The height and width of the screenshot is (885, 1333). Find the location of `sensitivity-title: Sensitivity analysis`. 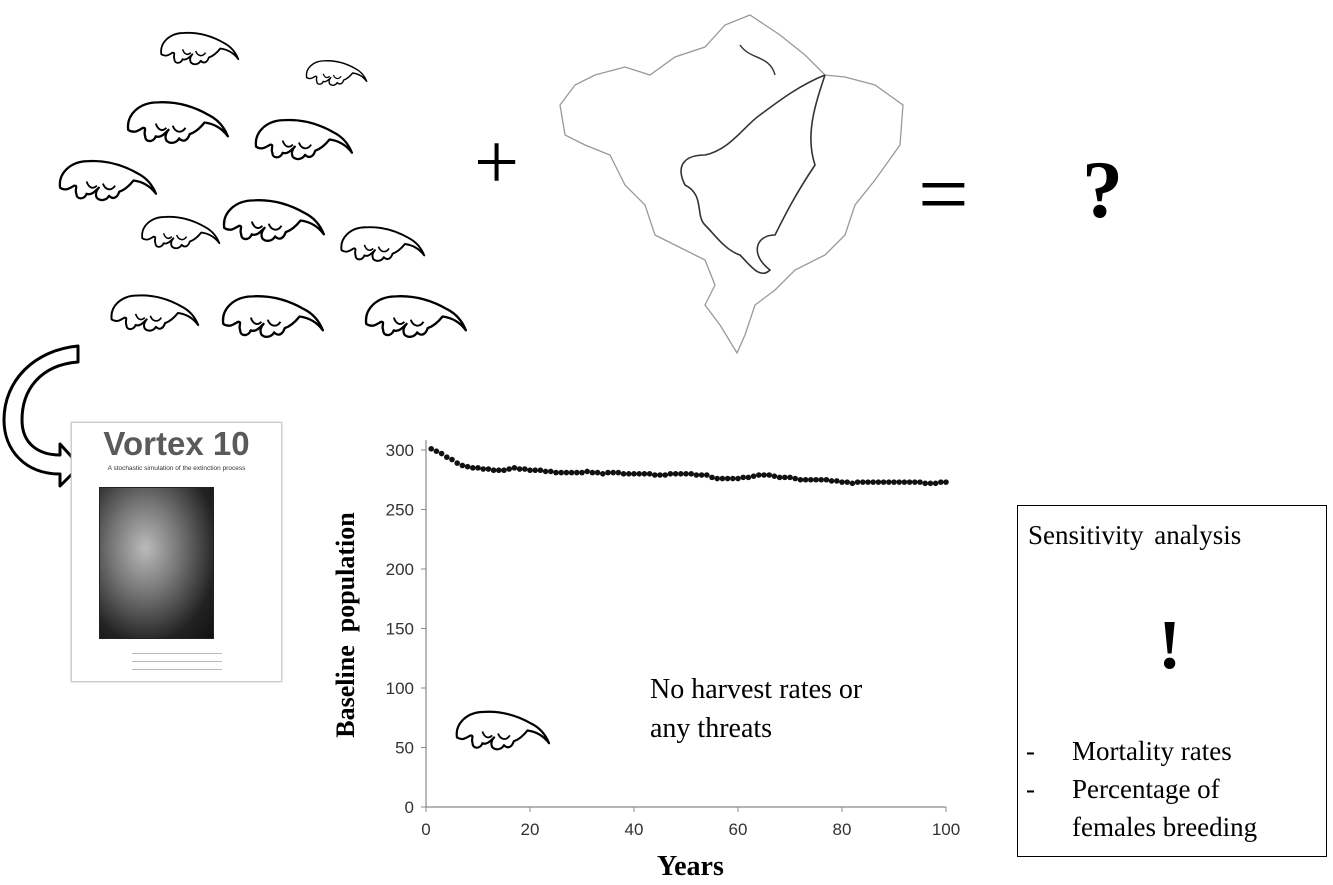

sensitivity-title: Sensitivity analysis is located at coordinates (1135, 535).